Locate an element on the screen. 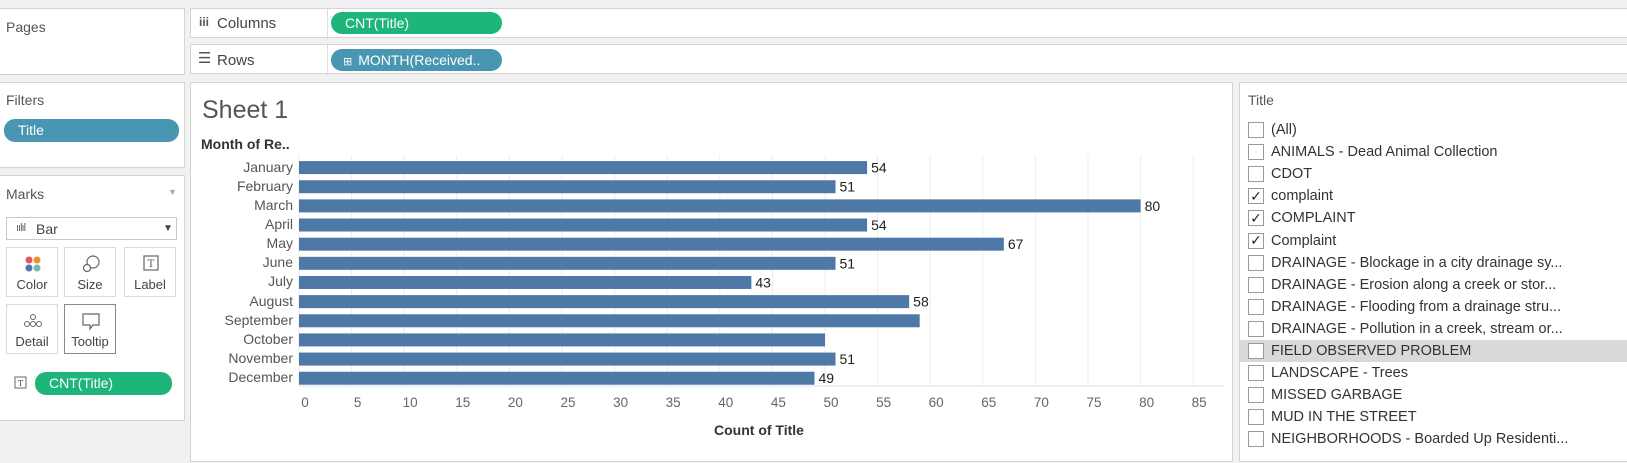  filter-item: MUD IN THE STREET is located at coordinates (1332, 417).